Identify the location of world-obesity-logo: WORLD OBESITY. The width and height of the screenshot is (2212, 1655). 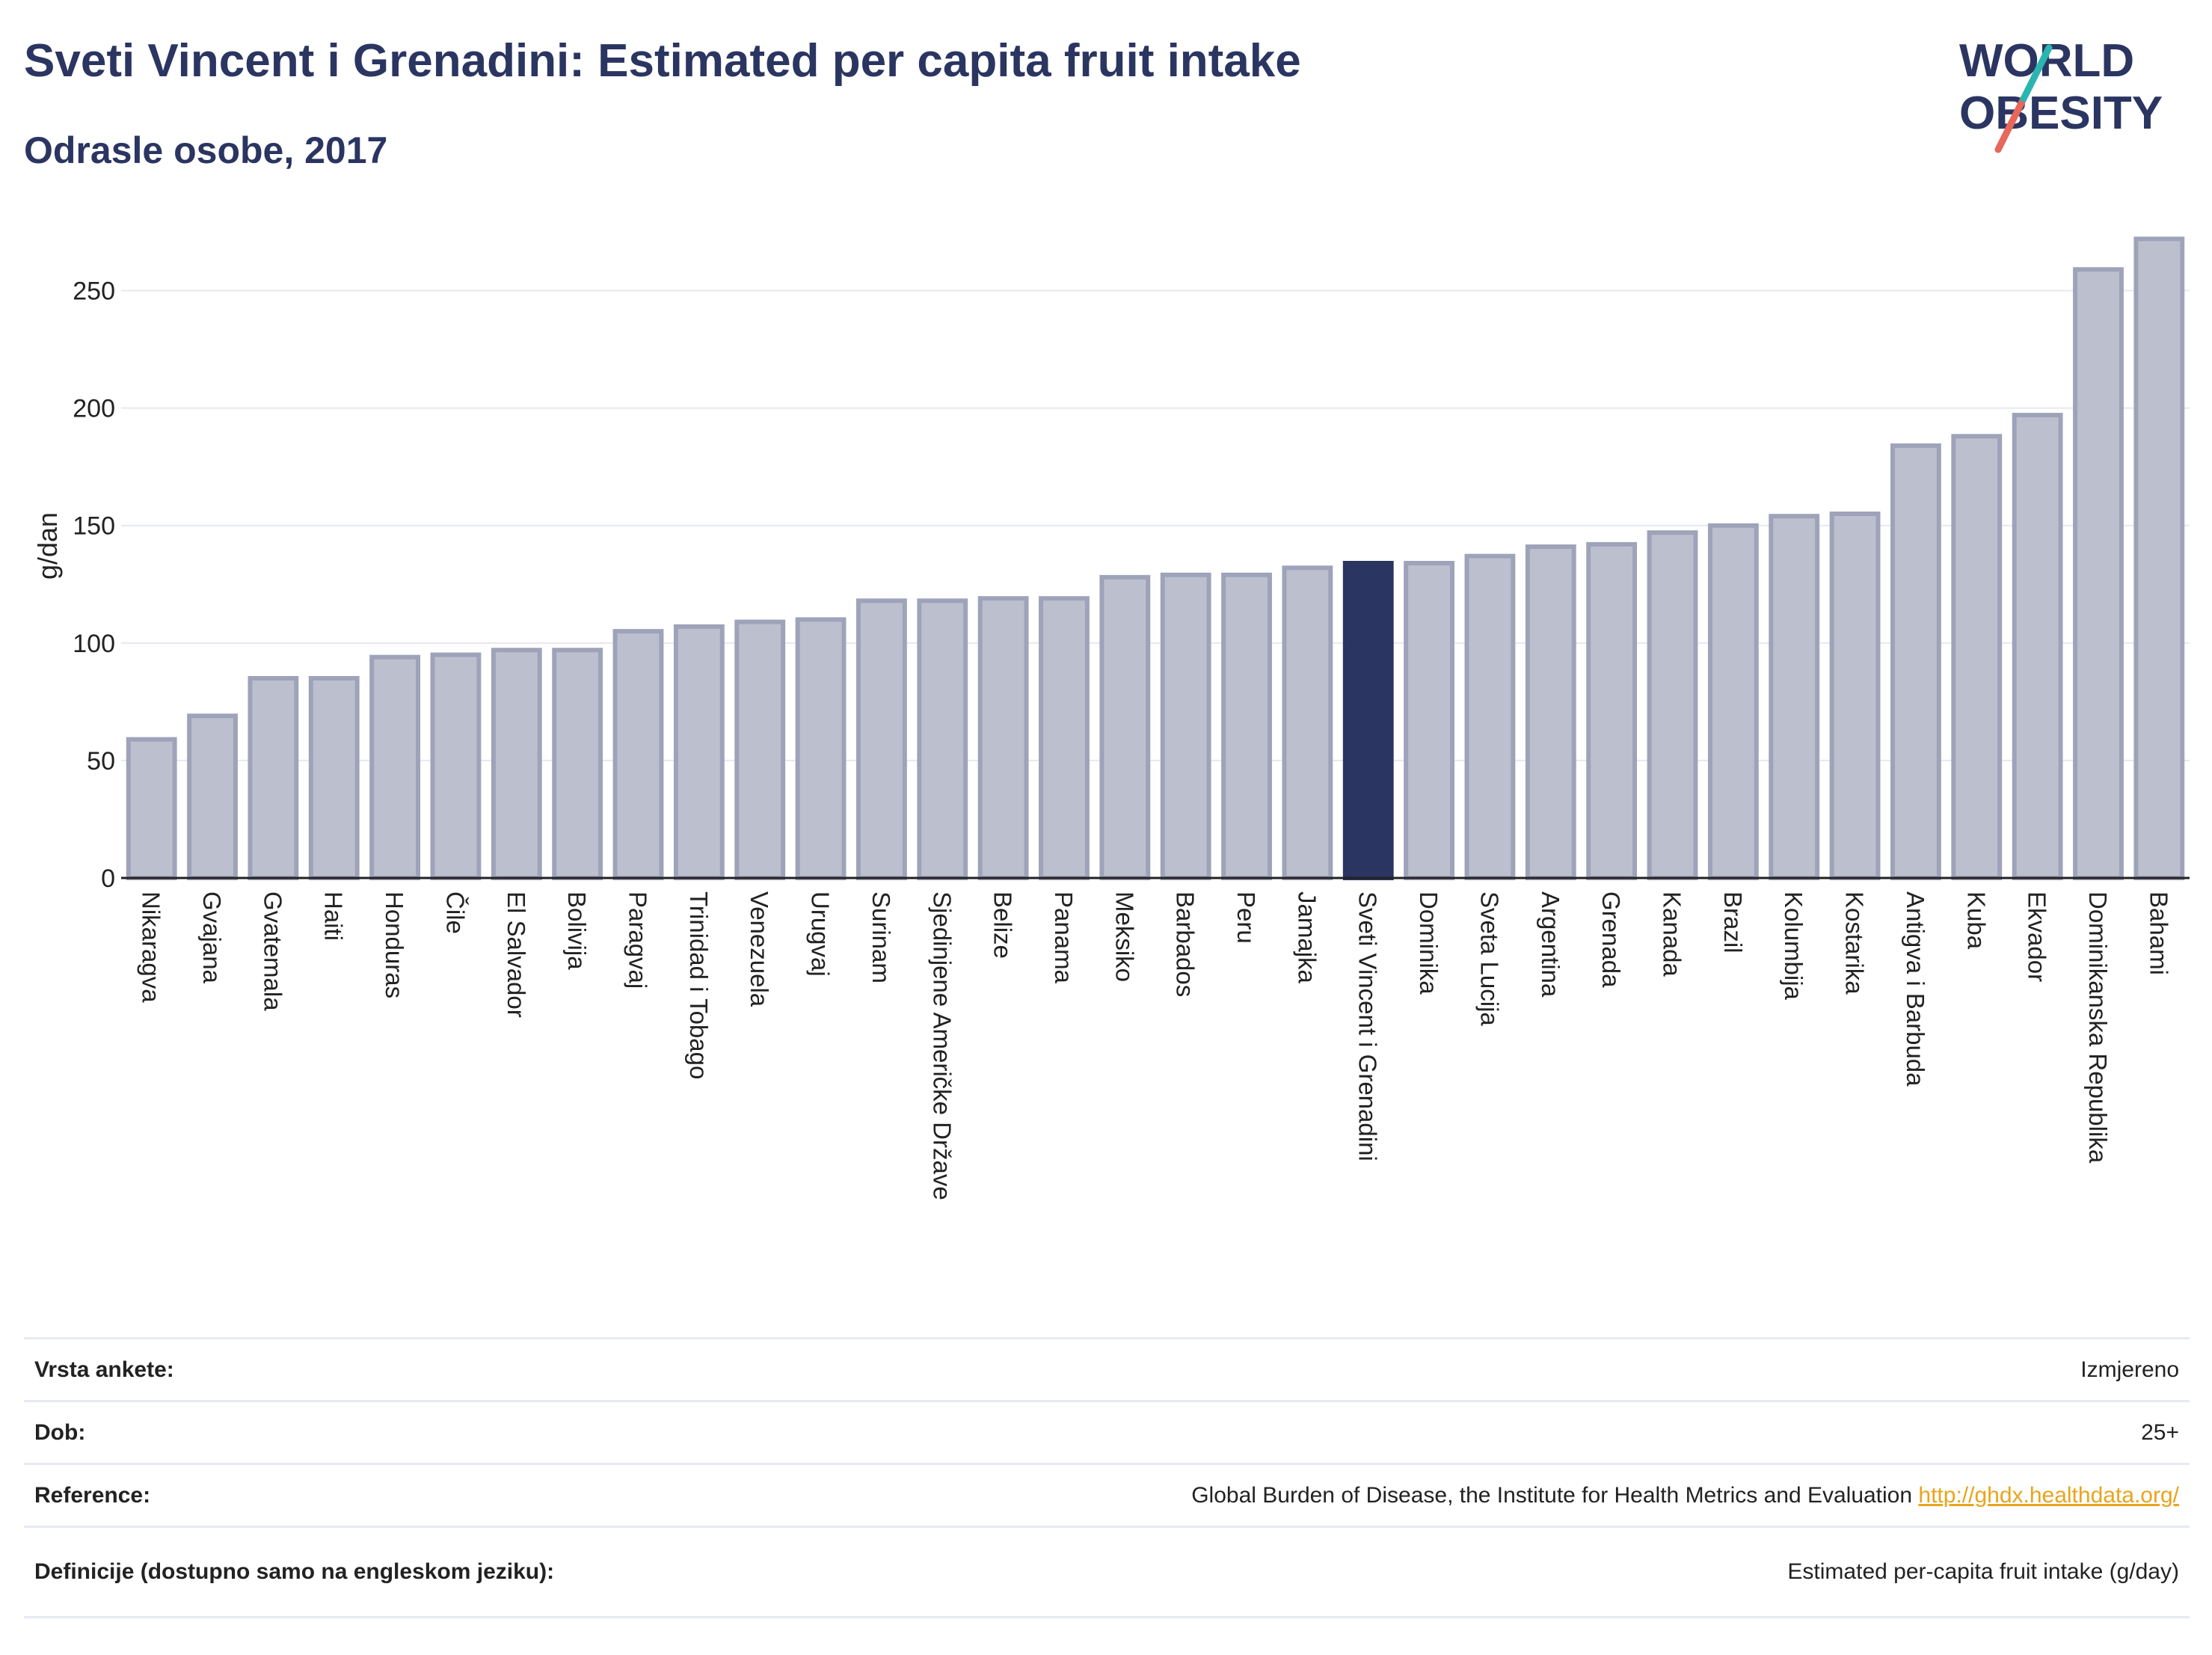
(2061, 94).